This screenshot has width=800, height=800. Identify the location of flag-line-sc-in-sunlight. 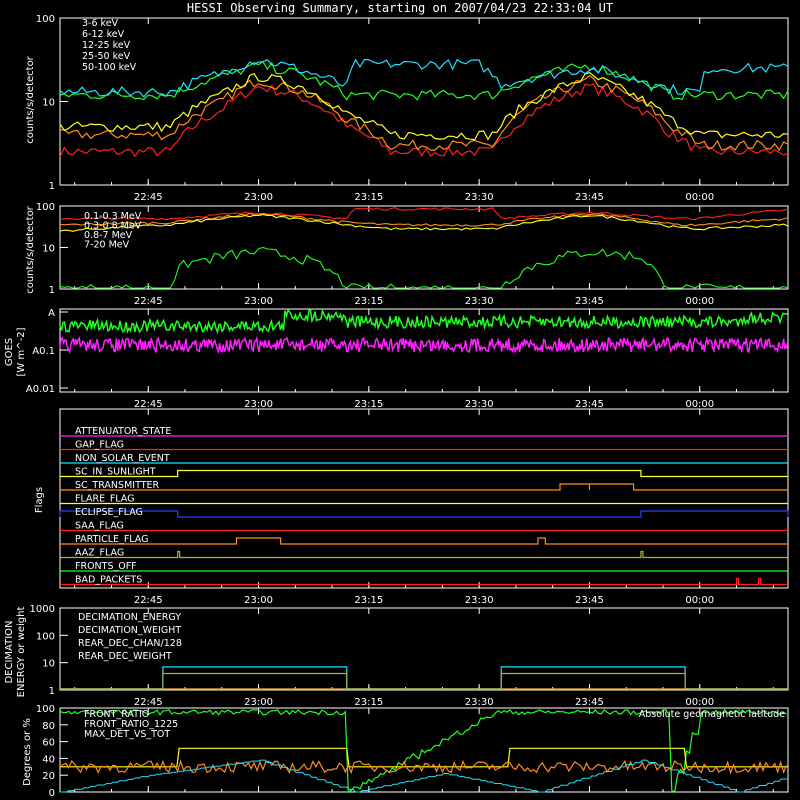
(424, 473).